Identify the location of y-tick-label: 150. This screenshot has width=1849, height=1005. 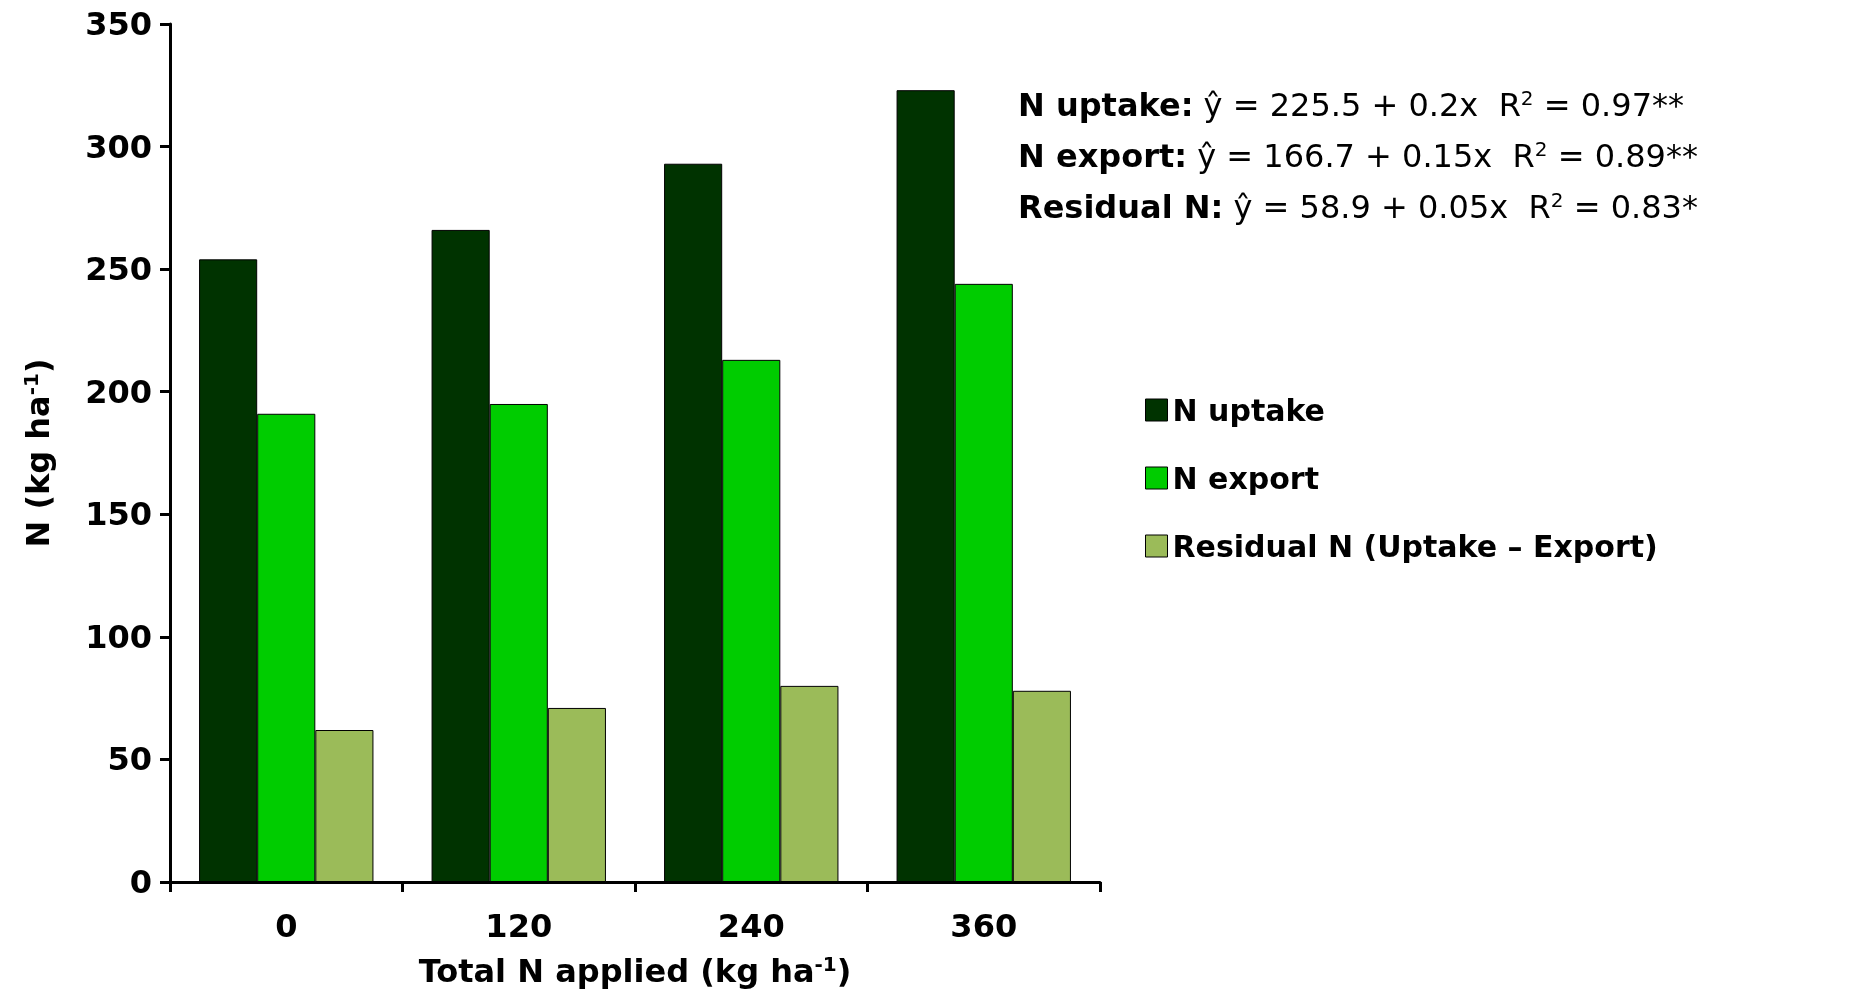
(118, 514).